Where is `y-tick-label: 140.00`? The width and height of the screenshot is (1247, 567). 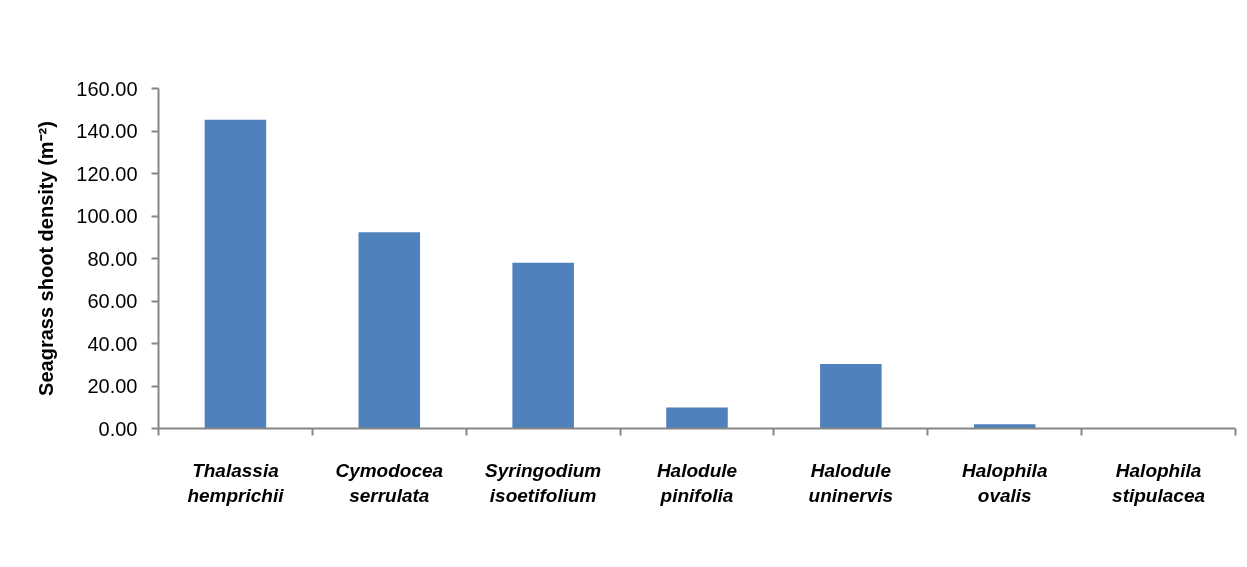 y-tick-label: 140.00 is located at coordinates (107, 131).